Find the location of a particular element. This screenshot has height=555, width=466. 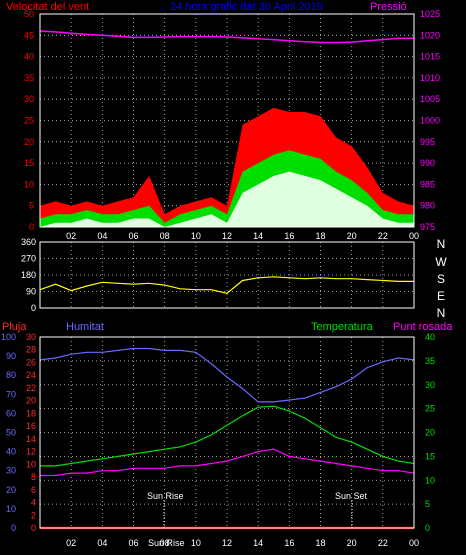

temperature-tick-label: 25 is located at coordinates (430, 409).